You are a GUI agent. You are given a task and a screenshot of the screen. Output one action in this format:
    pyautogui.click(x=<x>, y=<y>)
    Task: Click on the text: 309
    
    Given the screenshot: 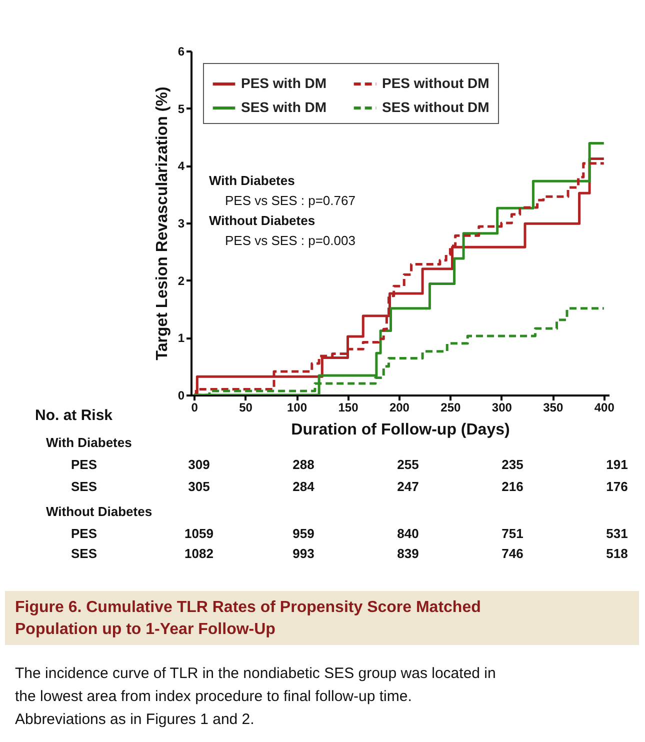 What is the action you would take?
    pyautogui.click(x=199, y=464)
    